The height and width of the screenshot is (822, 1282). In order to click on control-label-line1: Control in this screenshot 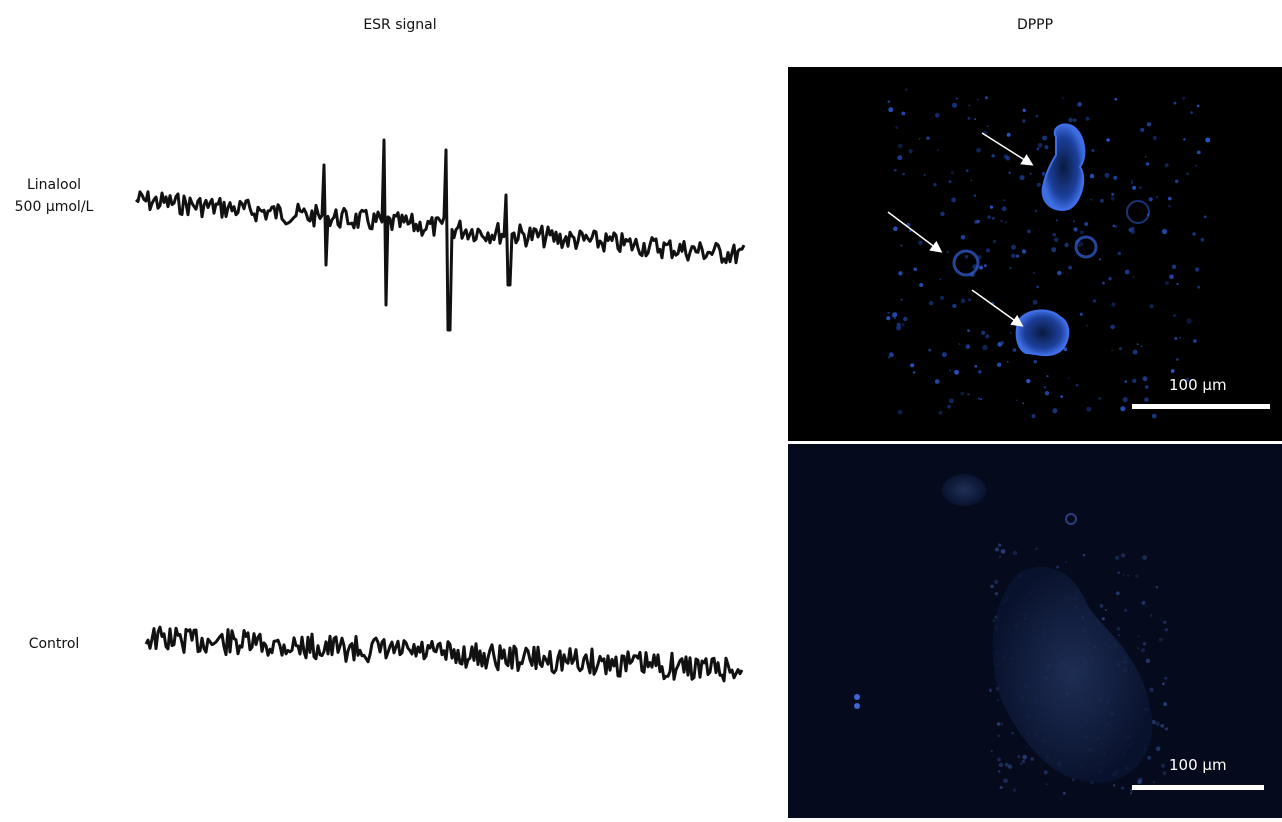, I will do `click(54, 644)`.